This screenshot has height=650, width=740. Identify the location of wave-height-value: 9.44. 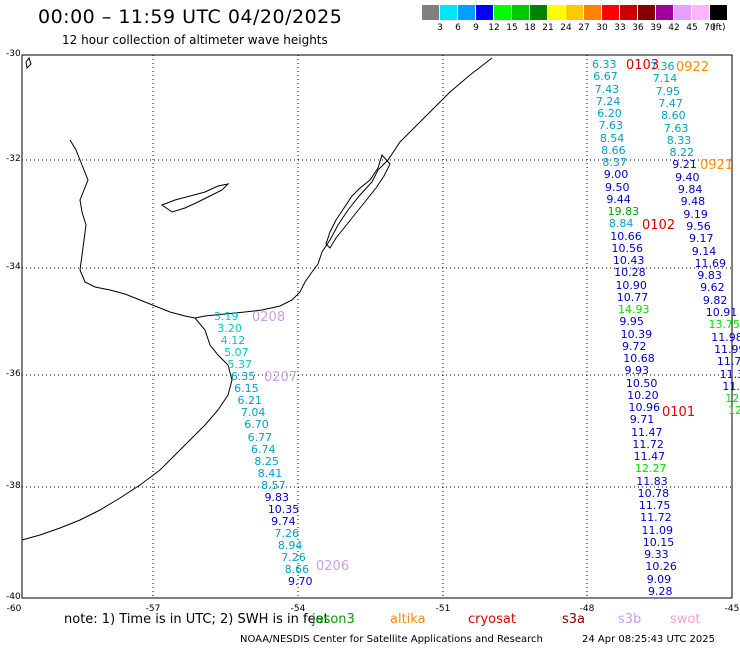
(618, 199).